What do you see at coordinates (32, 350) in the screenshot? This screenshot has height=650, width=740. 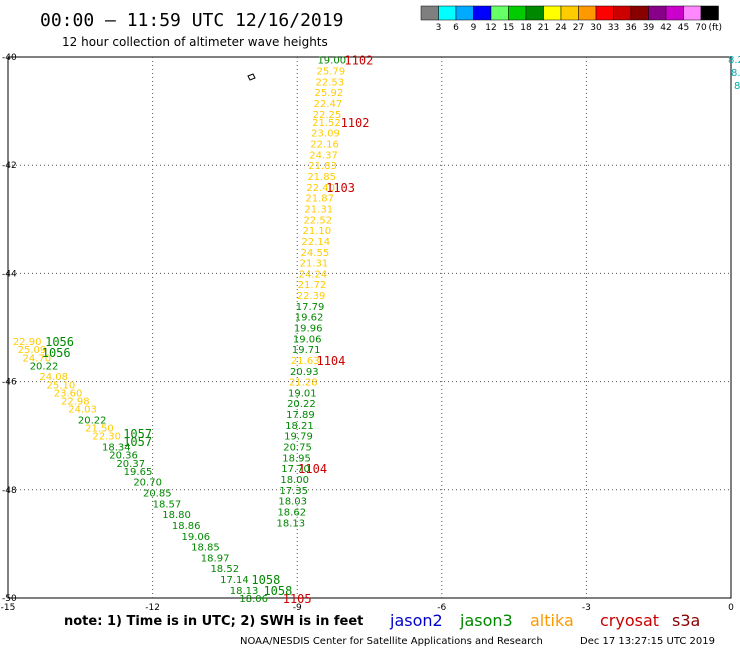 I see `swh-value: 25.09` at bounding box center [32, 350].